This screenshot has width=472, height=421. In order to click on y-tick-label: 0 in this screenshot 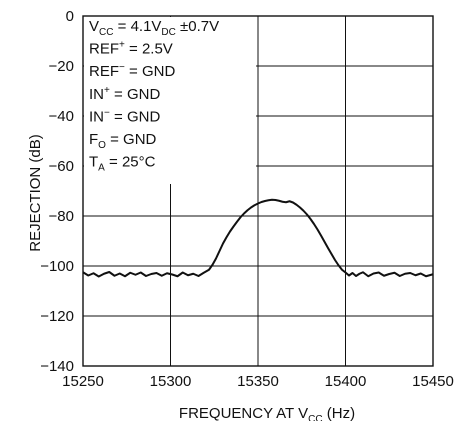, I will do `click(70, 16)`.